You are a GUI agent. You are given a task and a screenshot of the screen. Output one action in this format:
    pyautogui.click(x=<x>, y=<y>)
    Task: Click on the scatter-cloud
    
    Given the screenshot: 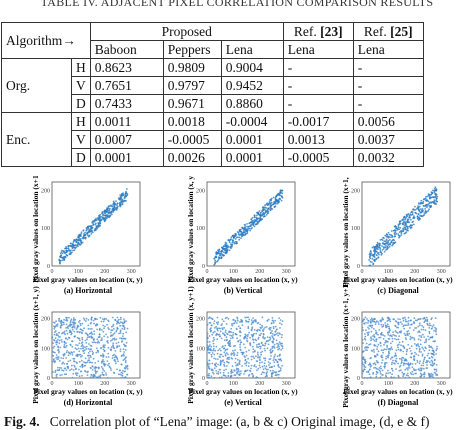 What is the action you would take?
    pyautogui.click(x=403, y=226)
    